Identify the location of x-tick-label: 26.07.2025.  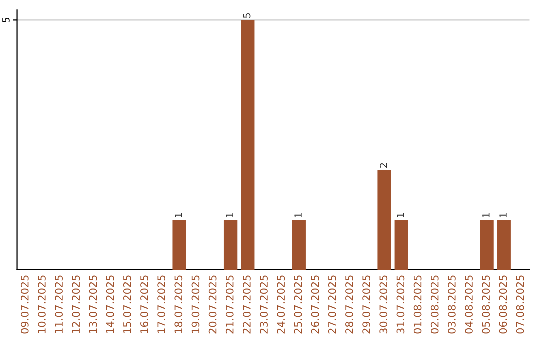
(315, 305).